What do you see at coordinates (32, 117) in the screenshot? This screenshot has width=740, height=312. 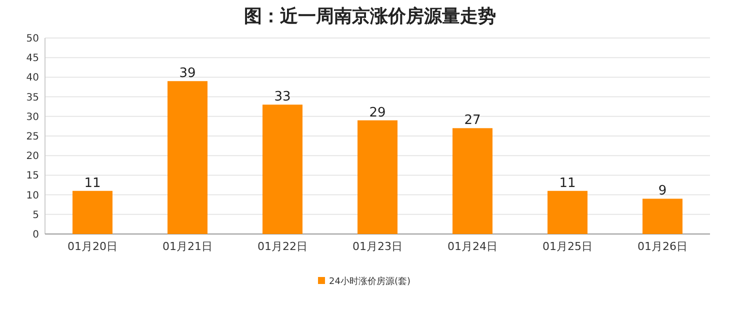 I see `y-tick-label: 30` at bounding box center [32, 117].